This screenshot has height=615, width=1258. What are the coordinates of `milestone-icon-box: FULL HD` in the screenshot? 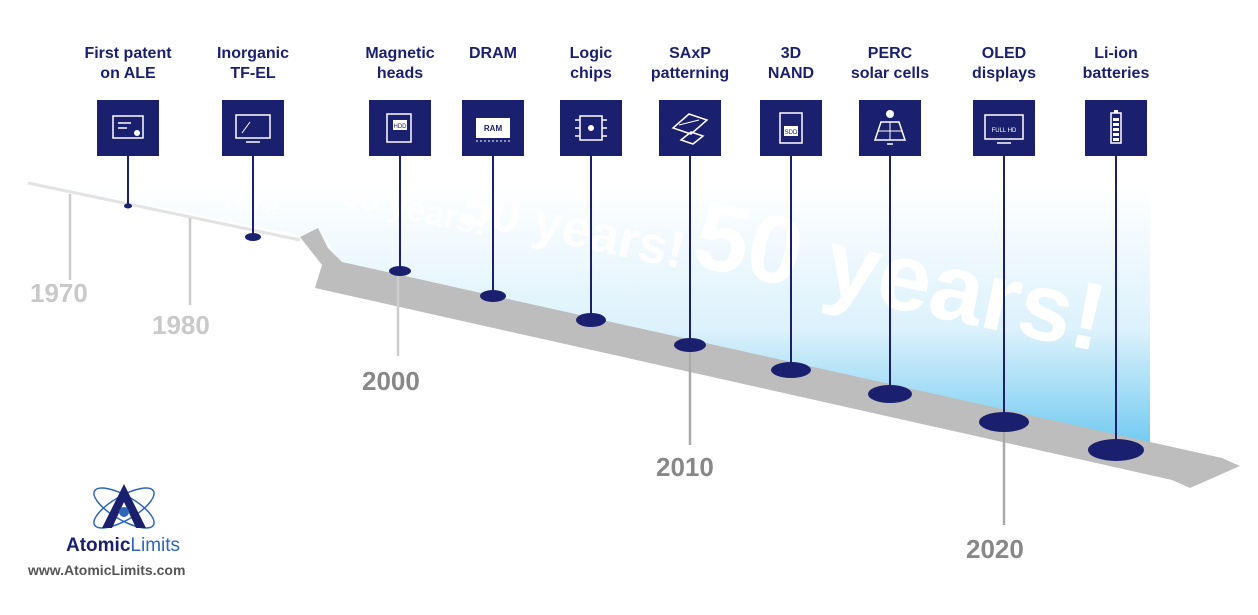 It's located at (1004, 128).